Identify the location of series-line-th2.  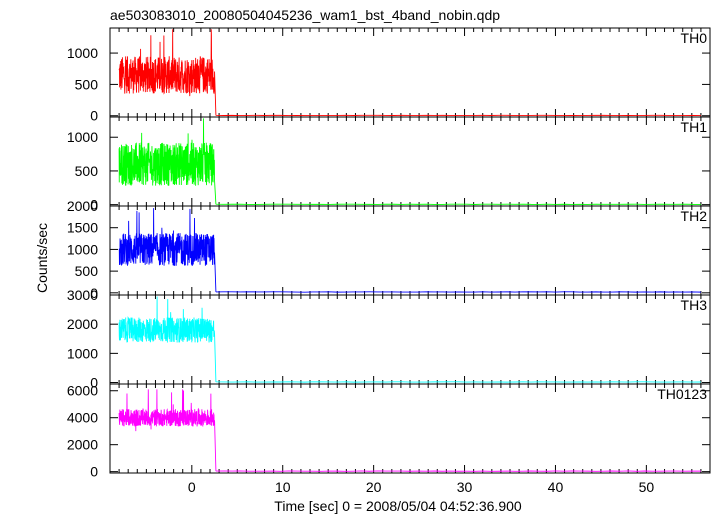
(409, 250).